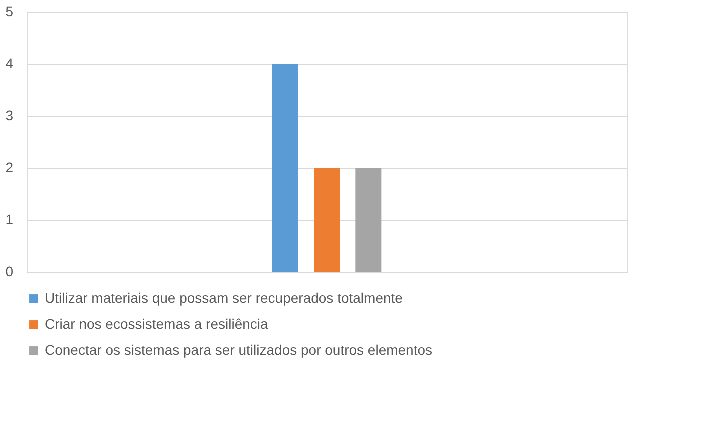  I want to click on y-tick-label: 1, so click(10, 220).